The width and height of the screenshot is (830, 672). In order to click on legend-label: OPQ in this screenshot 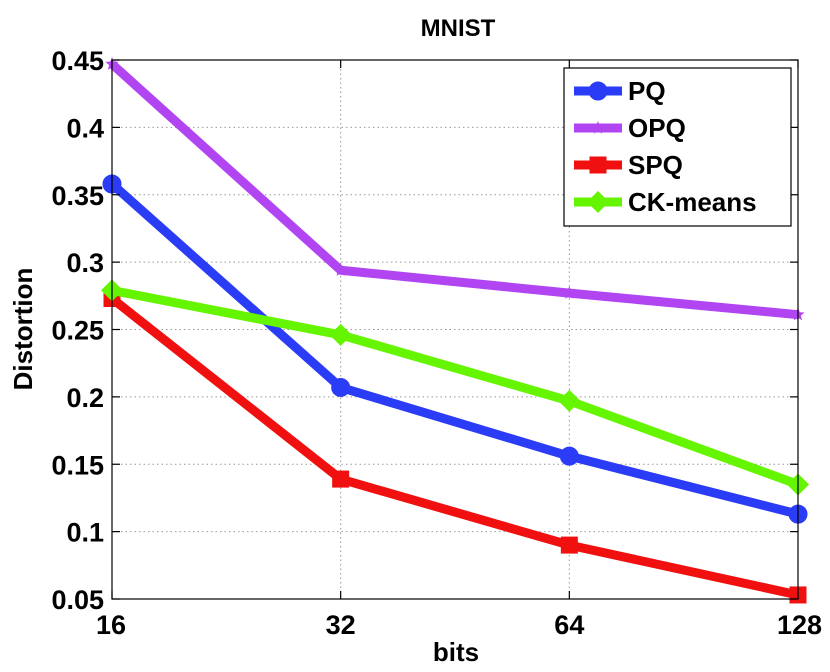, I will do `click(657, 128)`.